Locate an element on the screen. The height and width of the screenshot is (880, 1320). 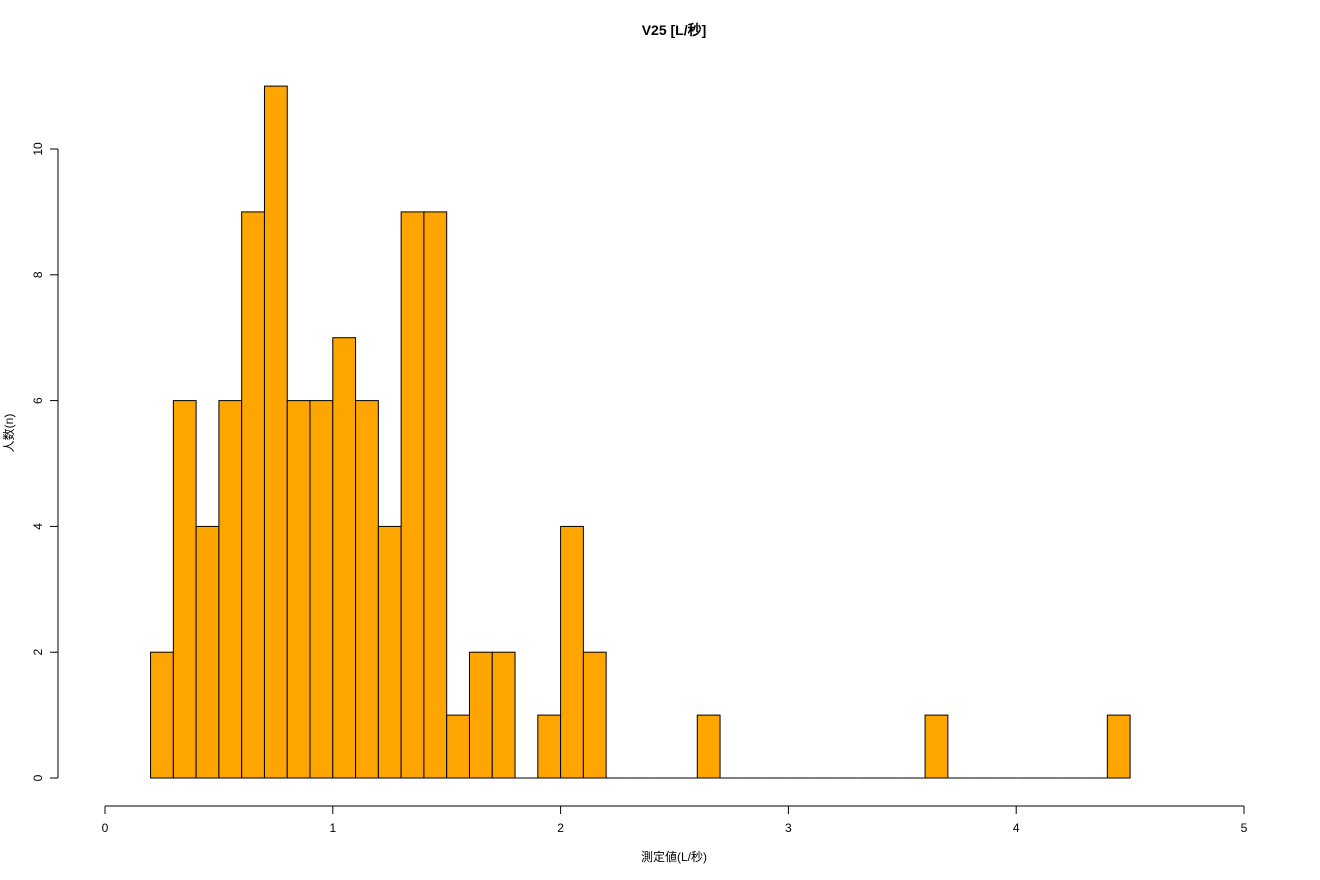
y-tick-label: 10 is located at coordinates (38, 149).